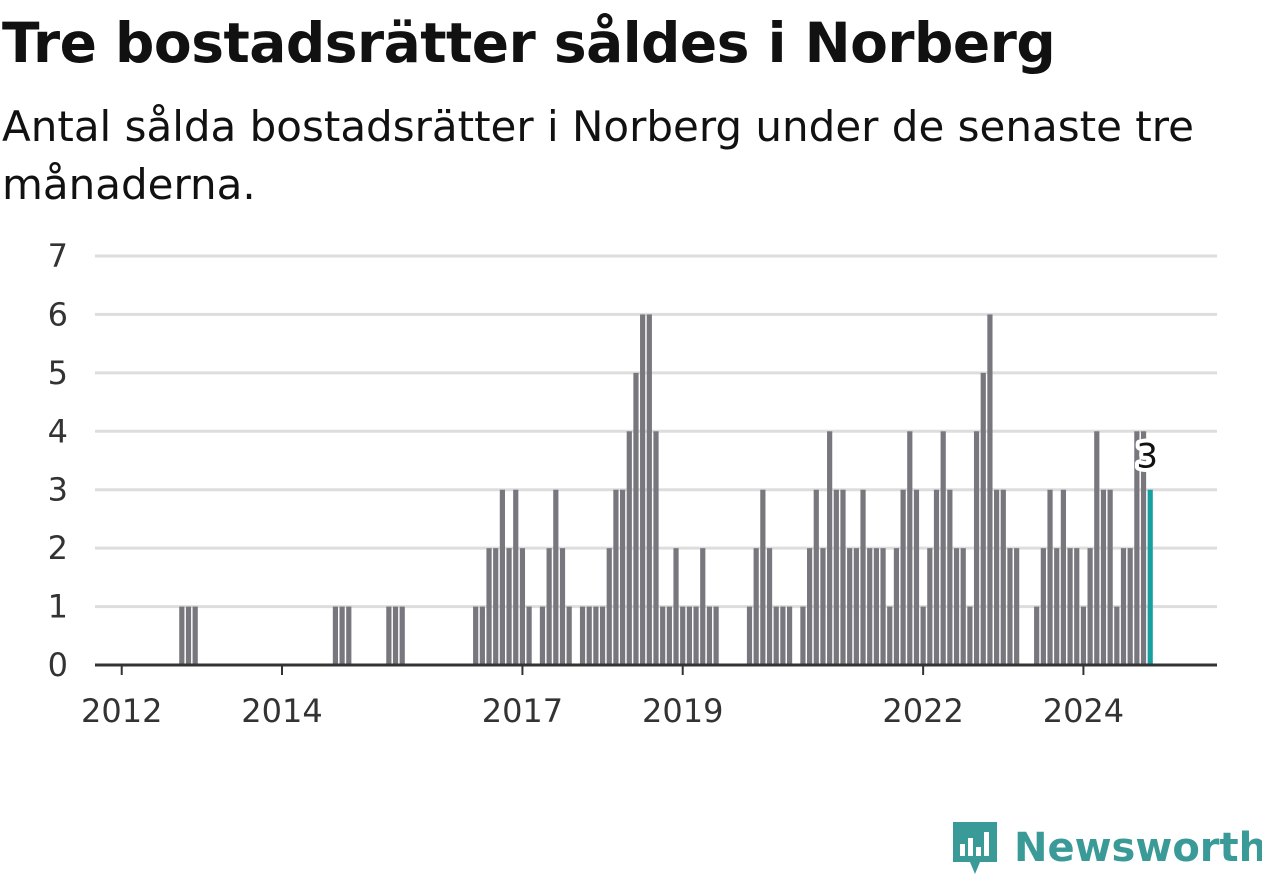 The image size is (1262, 879). I want to click on newsworthy-logo-icon, so click(975, 848).